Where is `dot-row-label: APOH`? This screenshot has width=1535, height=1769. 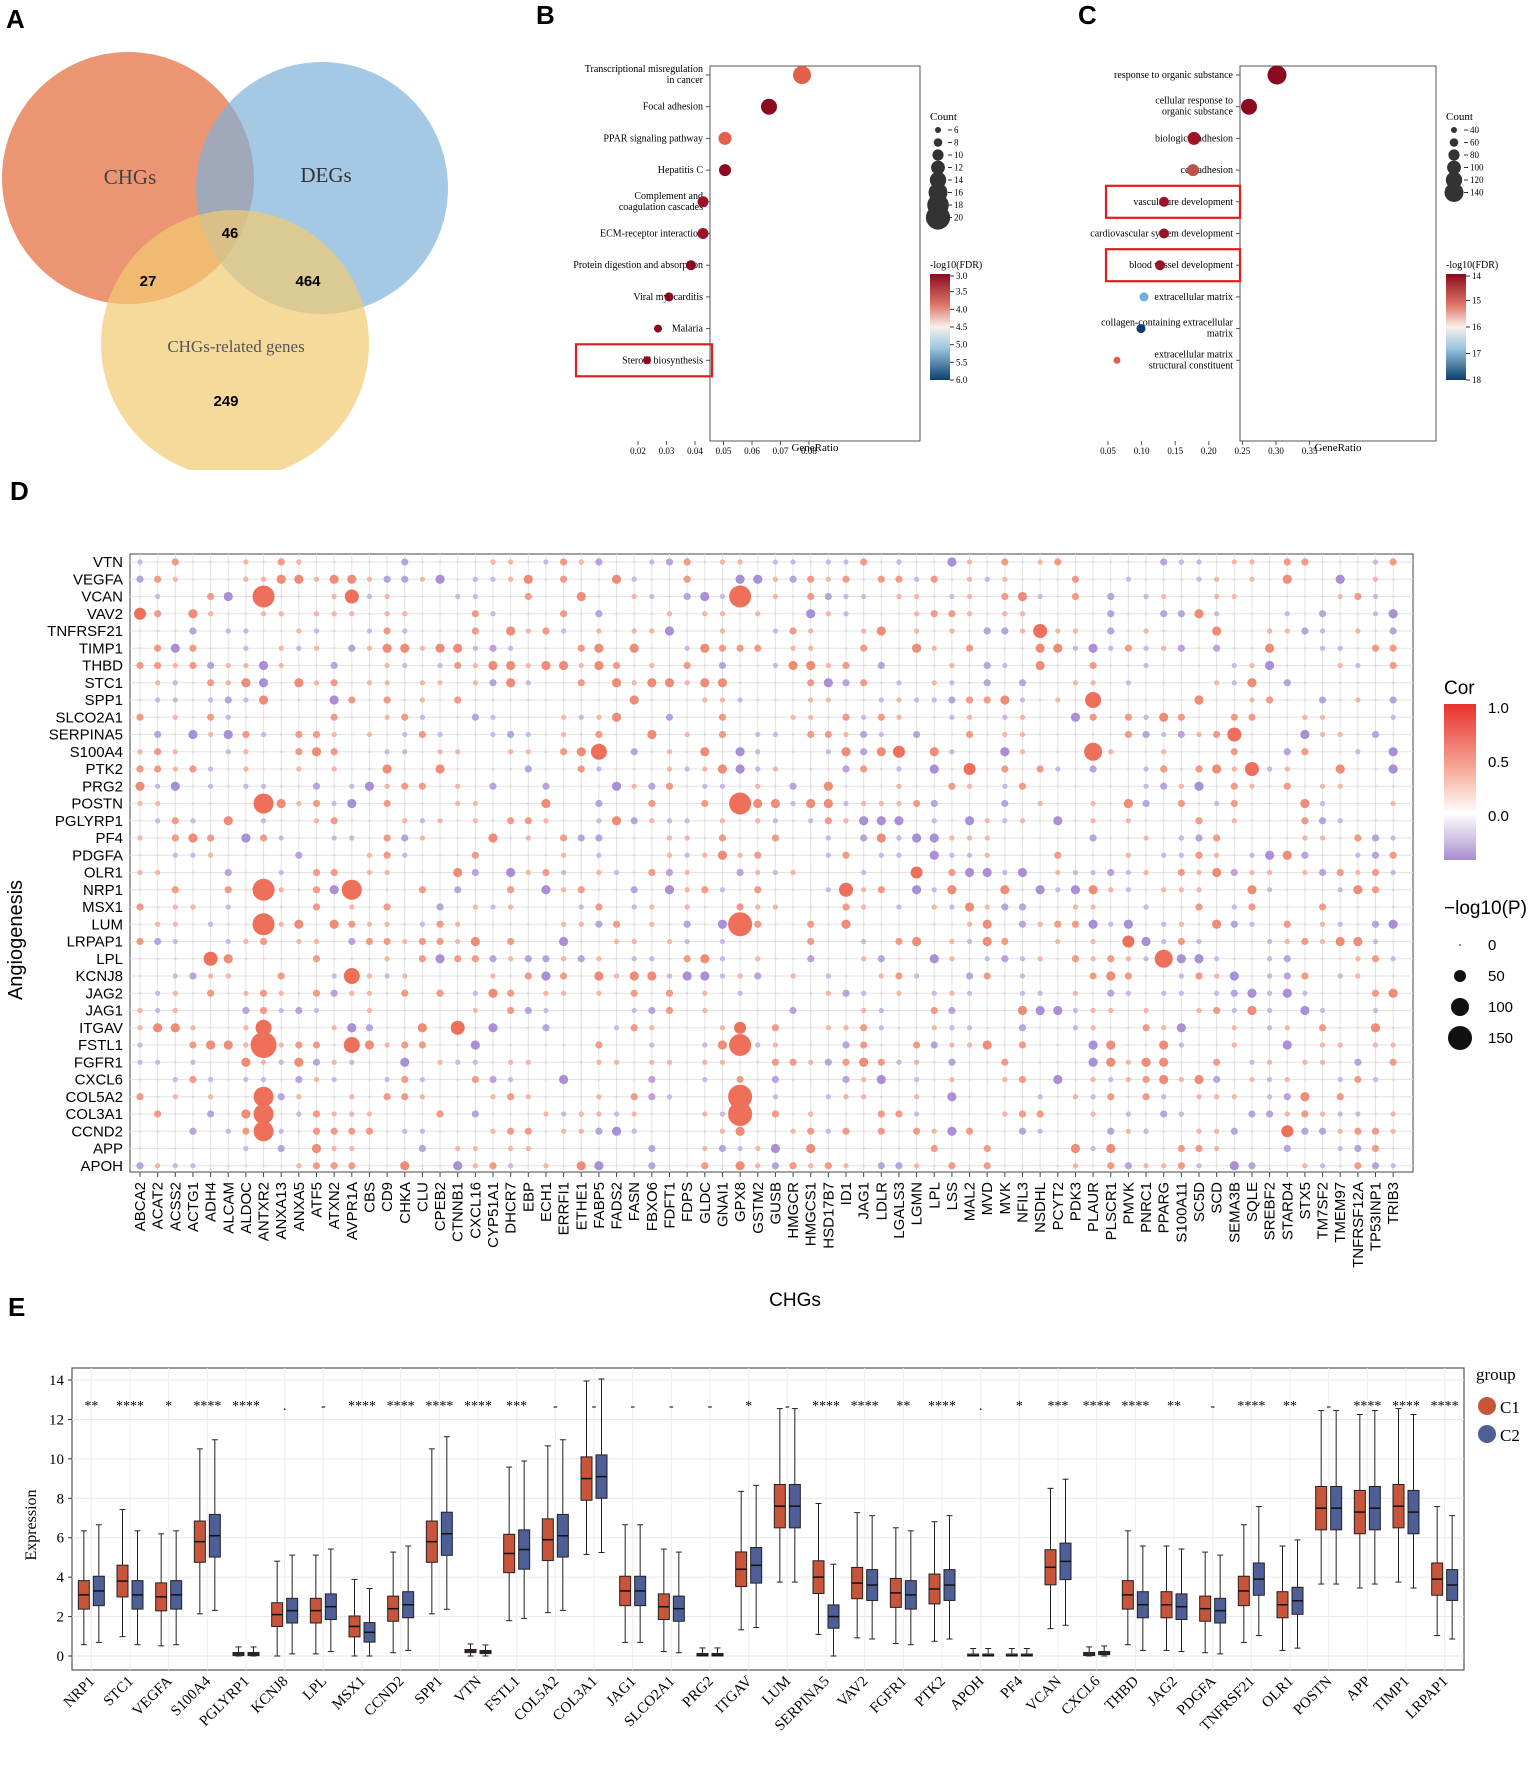
dot-row-label: APOH is located at coordinates (101, 1166).